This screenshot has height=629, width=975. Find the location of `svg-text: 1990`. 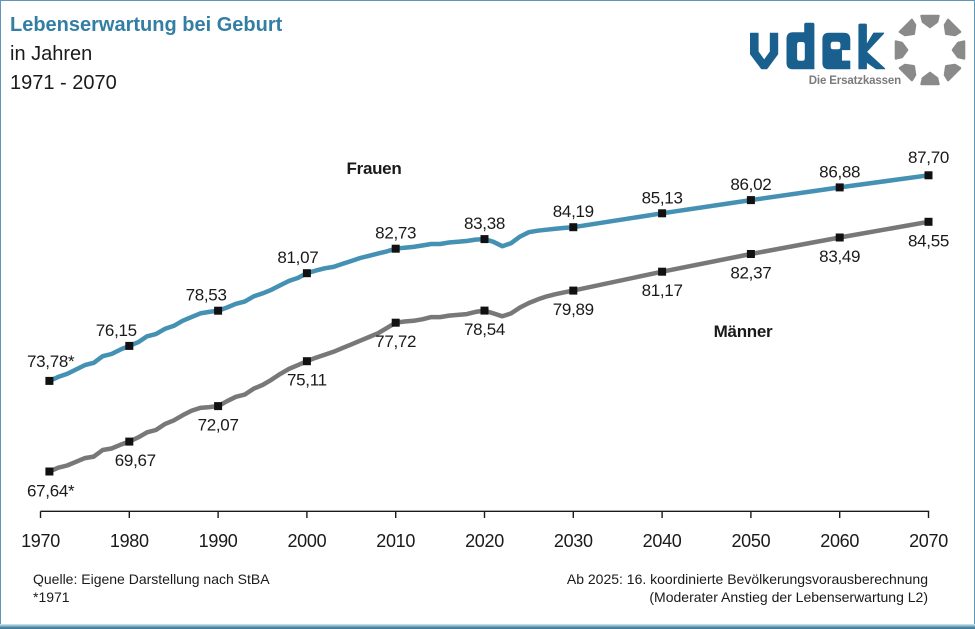

svg-text: 1990 is located at coordinates (218, 541).